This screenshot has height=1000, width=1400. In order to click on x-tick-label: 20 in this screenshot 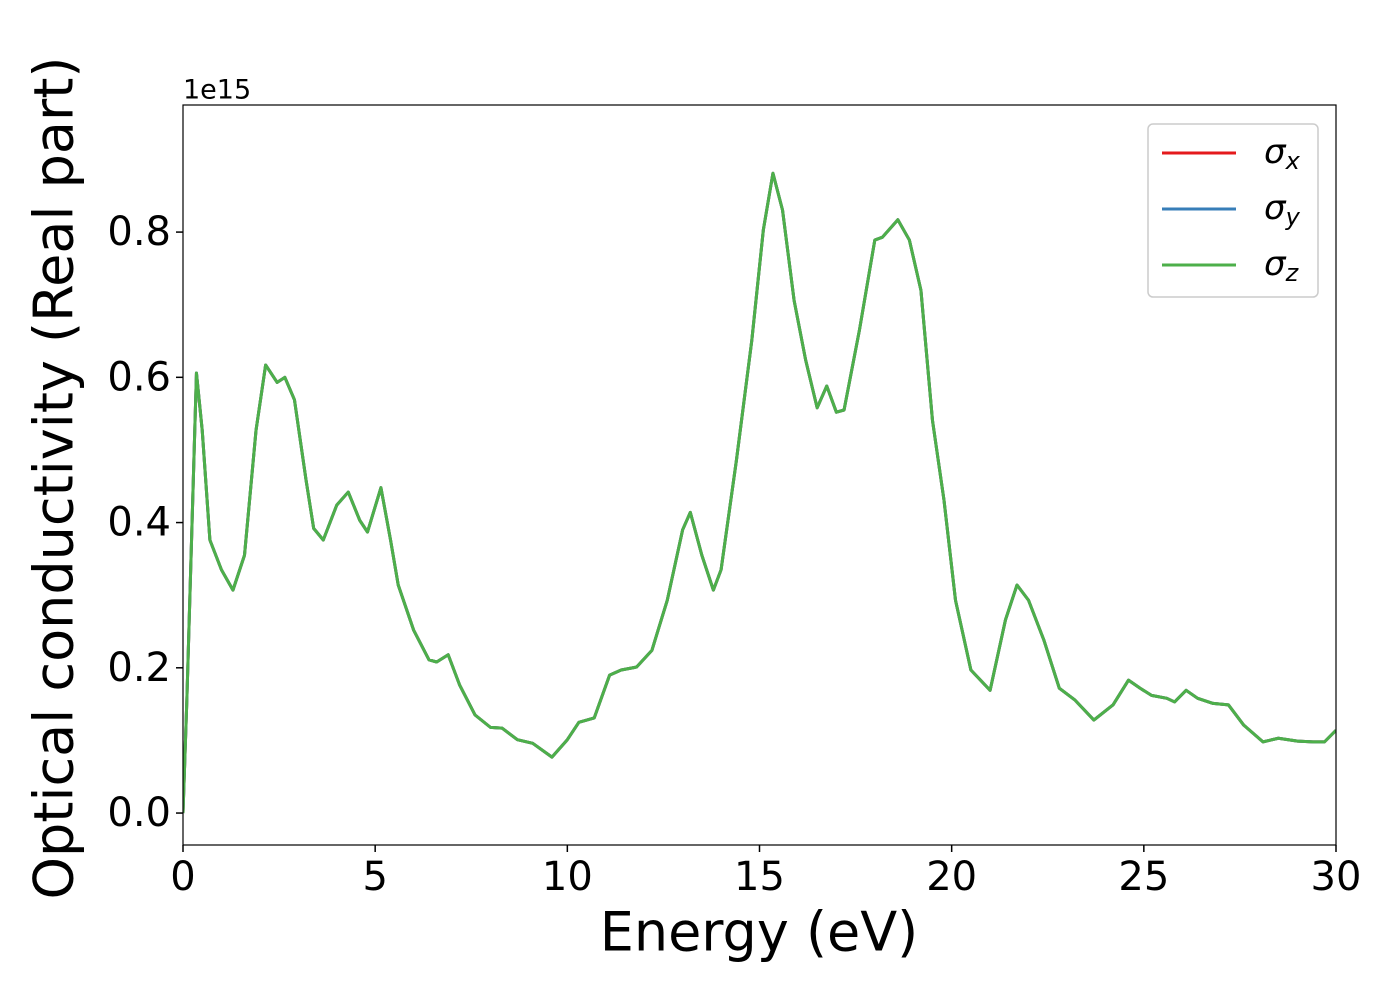, I will do `click(951, 877)`.